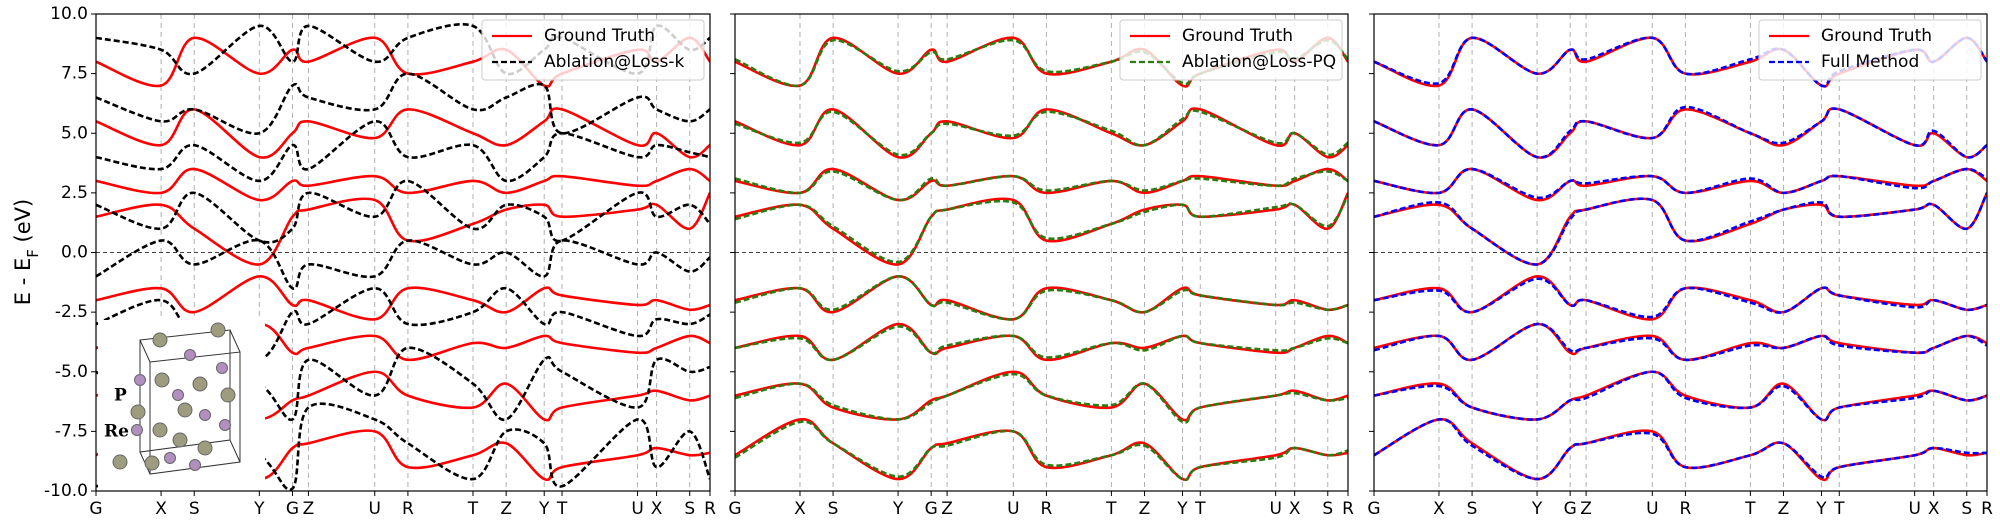 This screenshot has width=2000, height=525. I want to click on legend-label: Ablation@Loss-PQ, so click(1259, 62).